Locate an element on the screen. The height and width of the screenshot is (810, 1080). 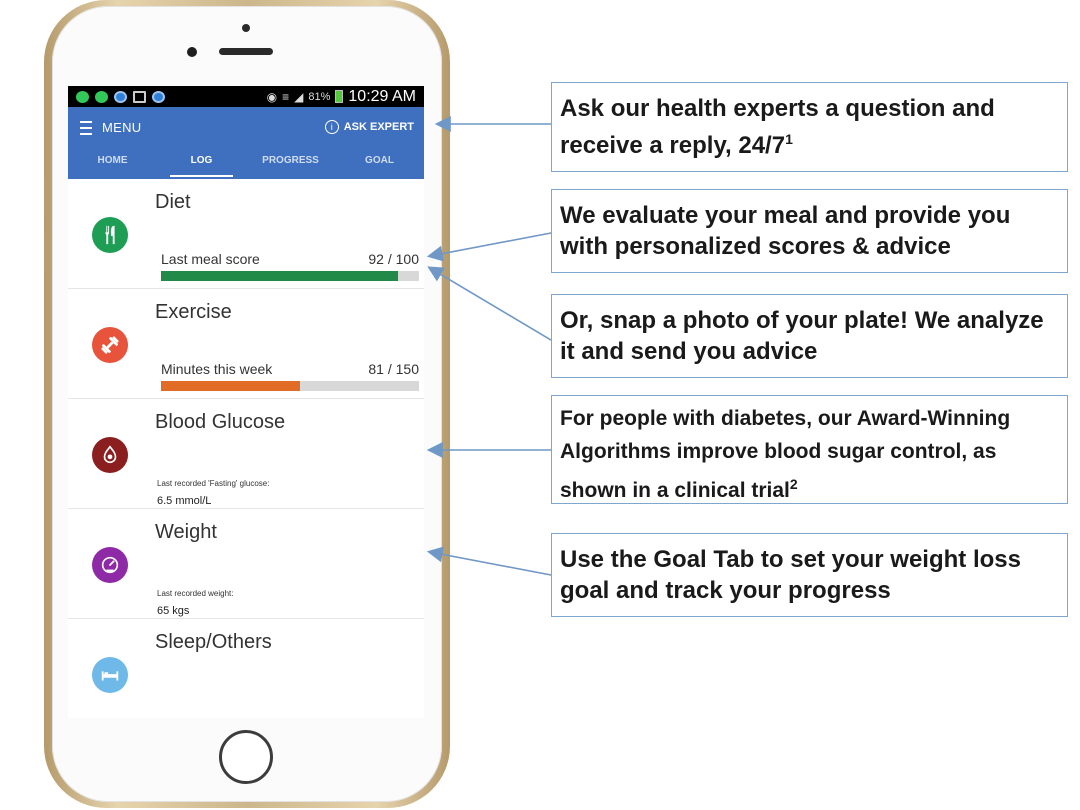
diet-card: Diet Last meal score 92 / 100 is located at coordinates (246, 234).